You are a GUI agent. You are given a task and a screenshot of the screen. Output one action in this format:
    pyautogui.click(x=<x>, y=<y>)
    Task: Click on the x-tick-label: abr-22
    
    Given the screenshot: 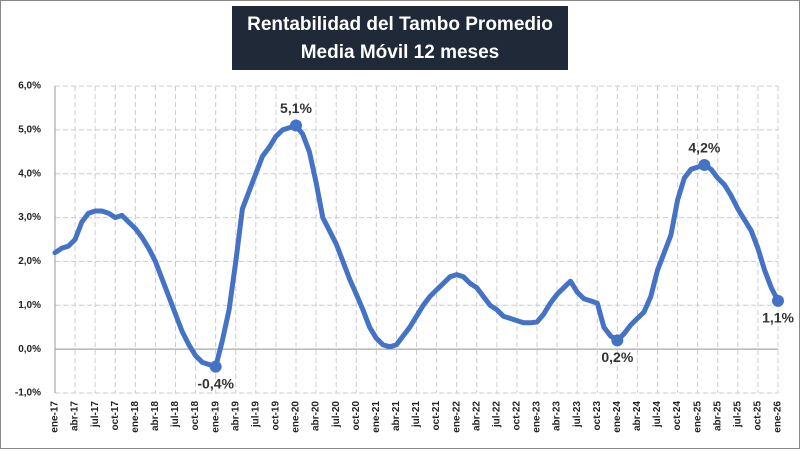 What is the action you would take?
    pyautogui.click(x=476, y=416)
    